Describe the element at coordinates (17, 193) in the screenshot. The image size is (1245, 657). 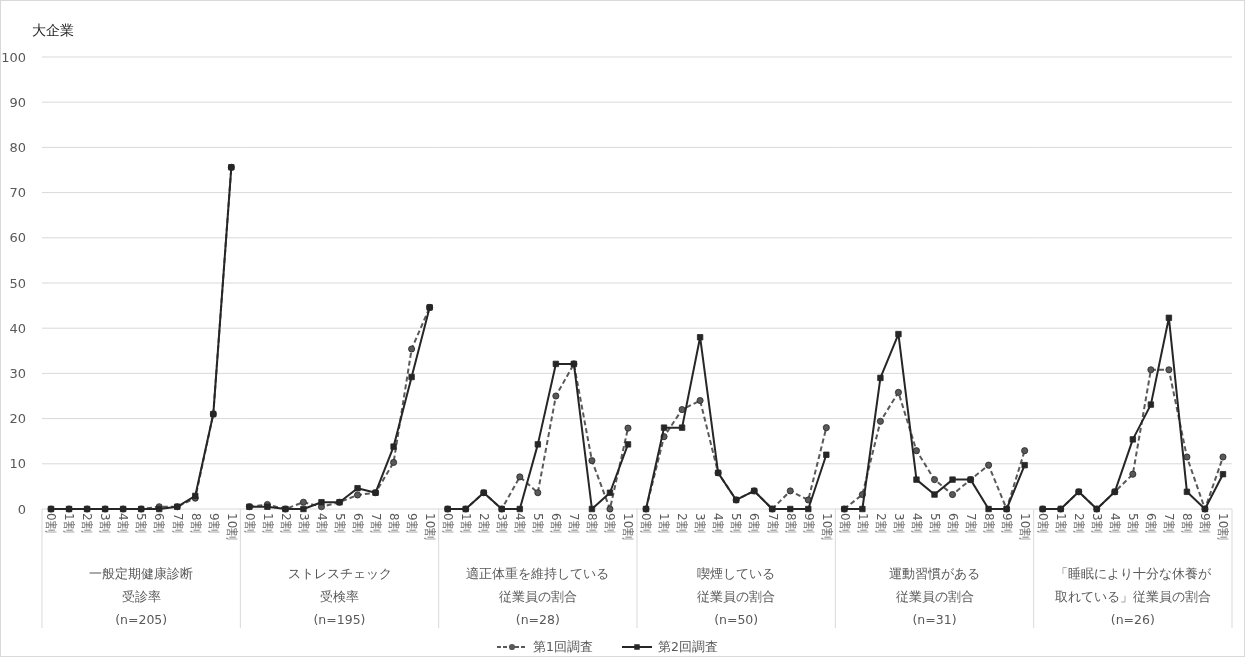
I see `y-tick-label: 70` at that location.